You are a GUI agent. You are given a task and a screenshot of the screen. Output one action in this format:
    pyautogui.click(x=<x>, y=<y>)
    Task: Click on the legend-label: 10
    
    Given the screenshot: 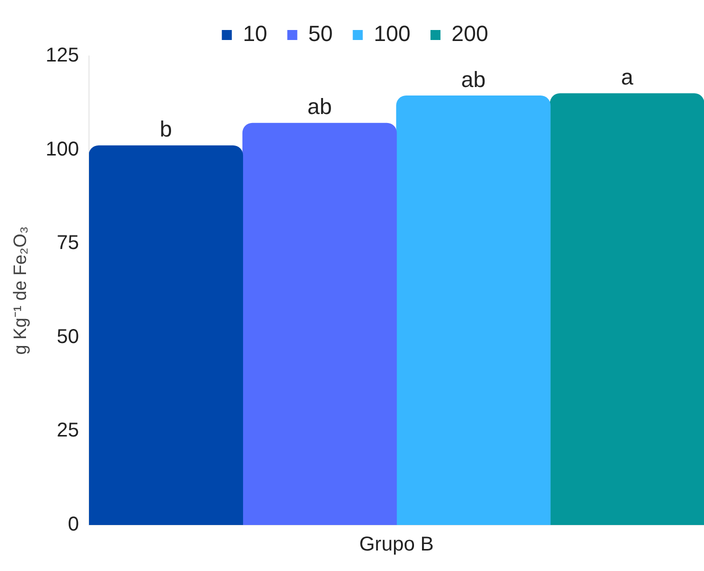 What is the action you would take?
    pyautogui.click(x=255, y=33)
    